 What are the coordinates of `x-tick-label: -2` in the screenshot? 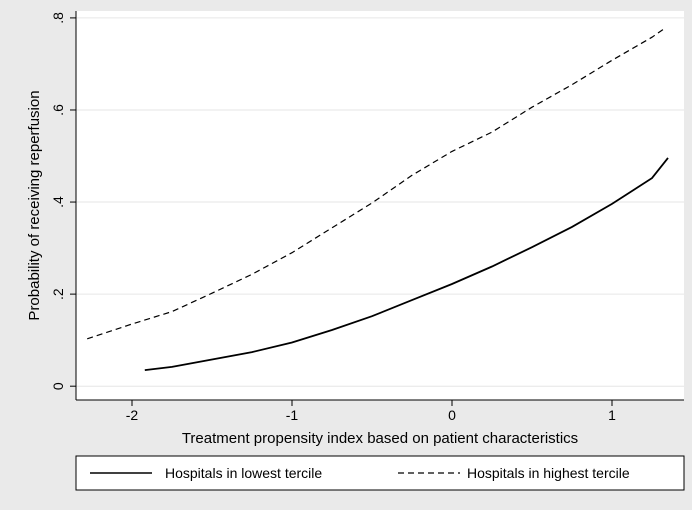 It's located at (132, 415).